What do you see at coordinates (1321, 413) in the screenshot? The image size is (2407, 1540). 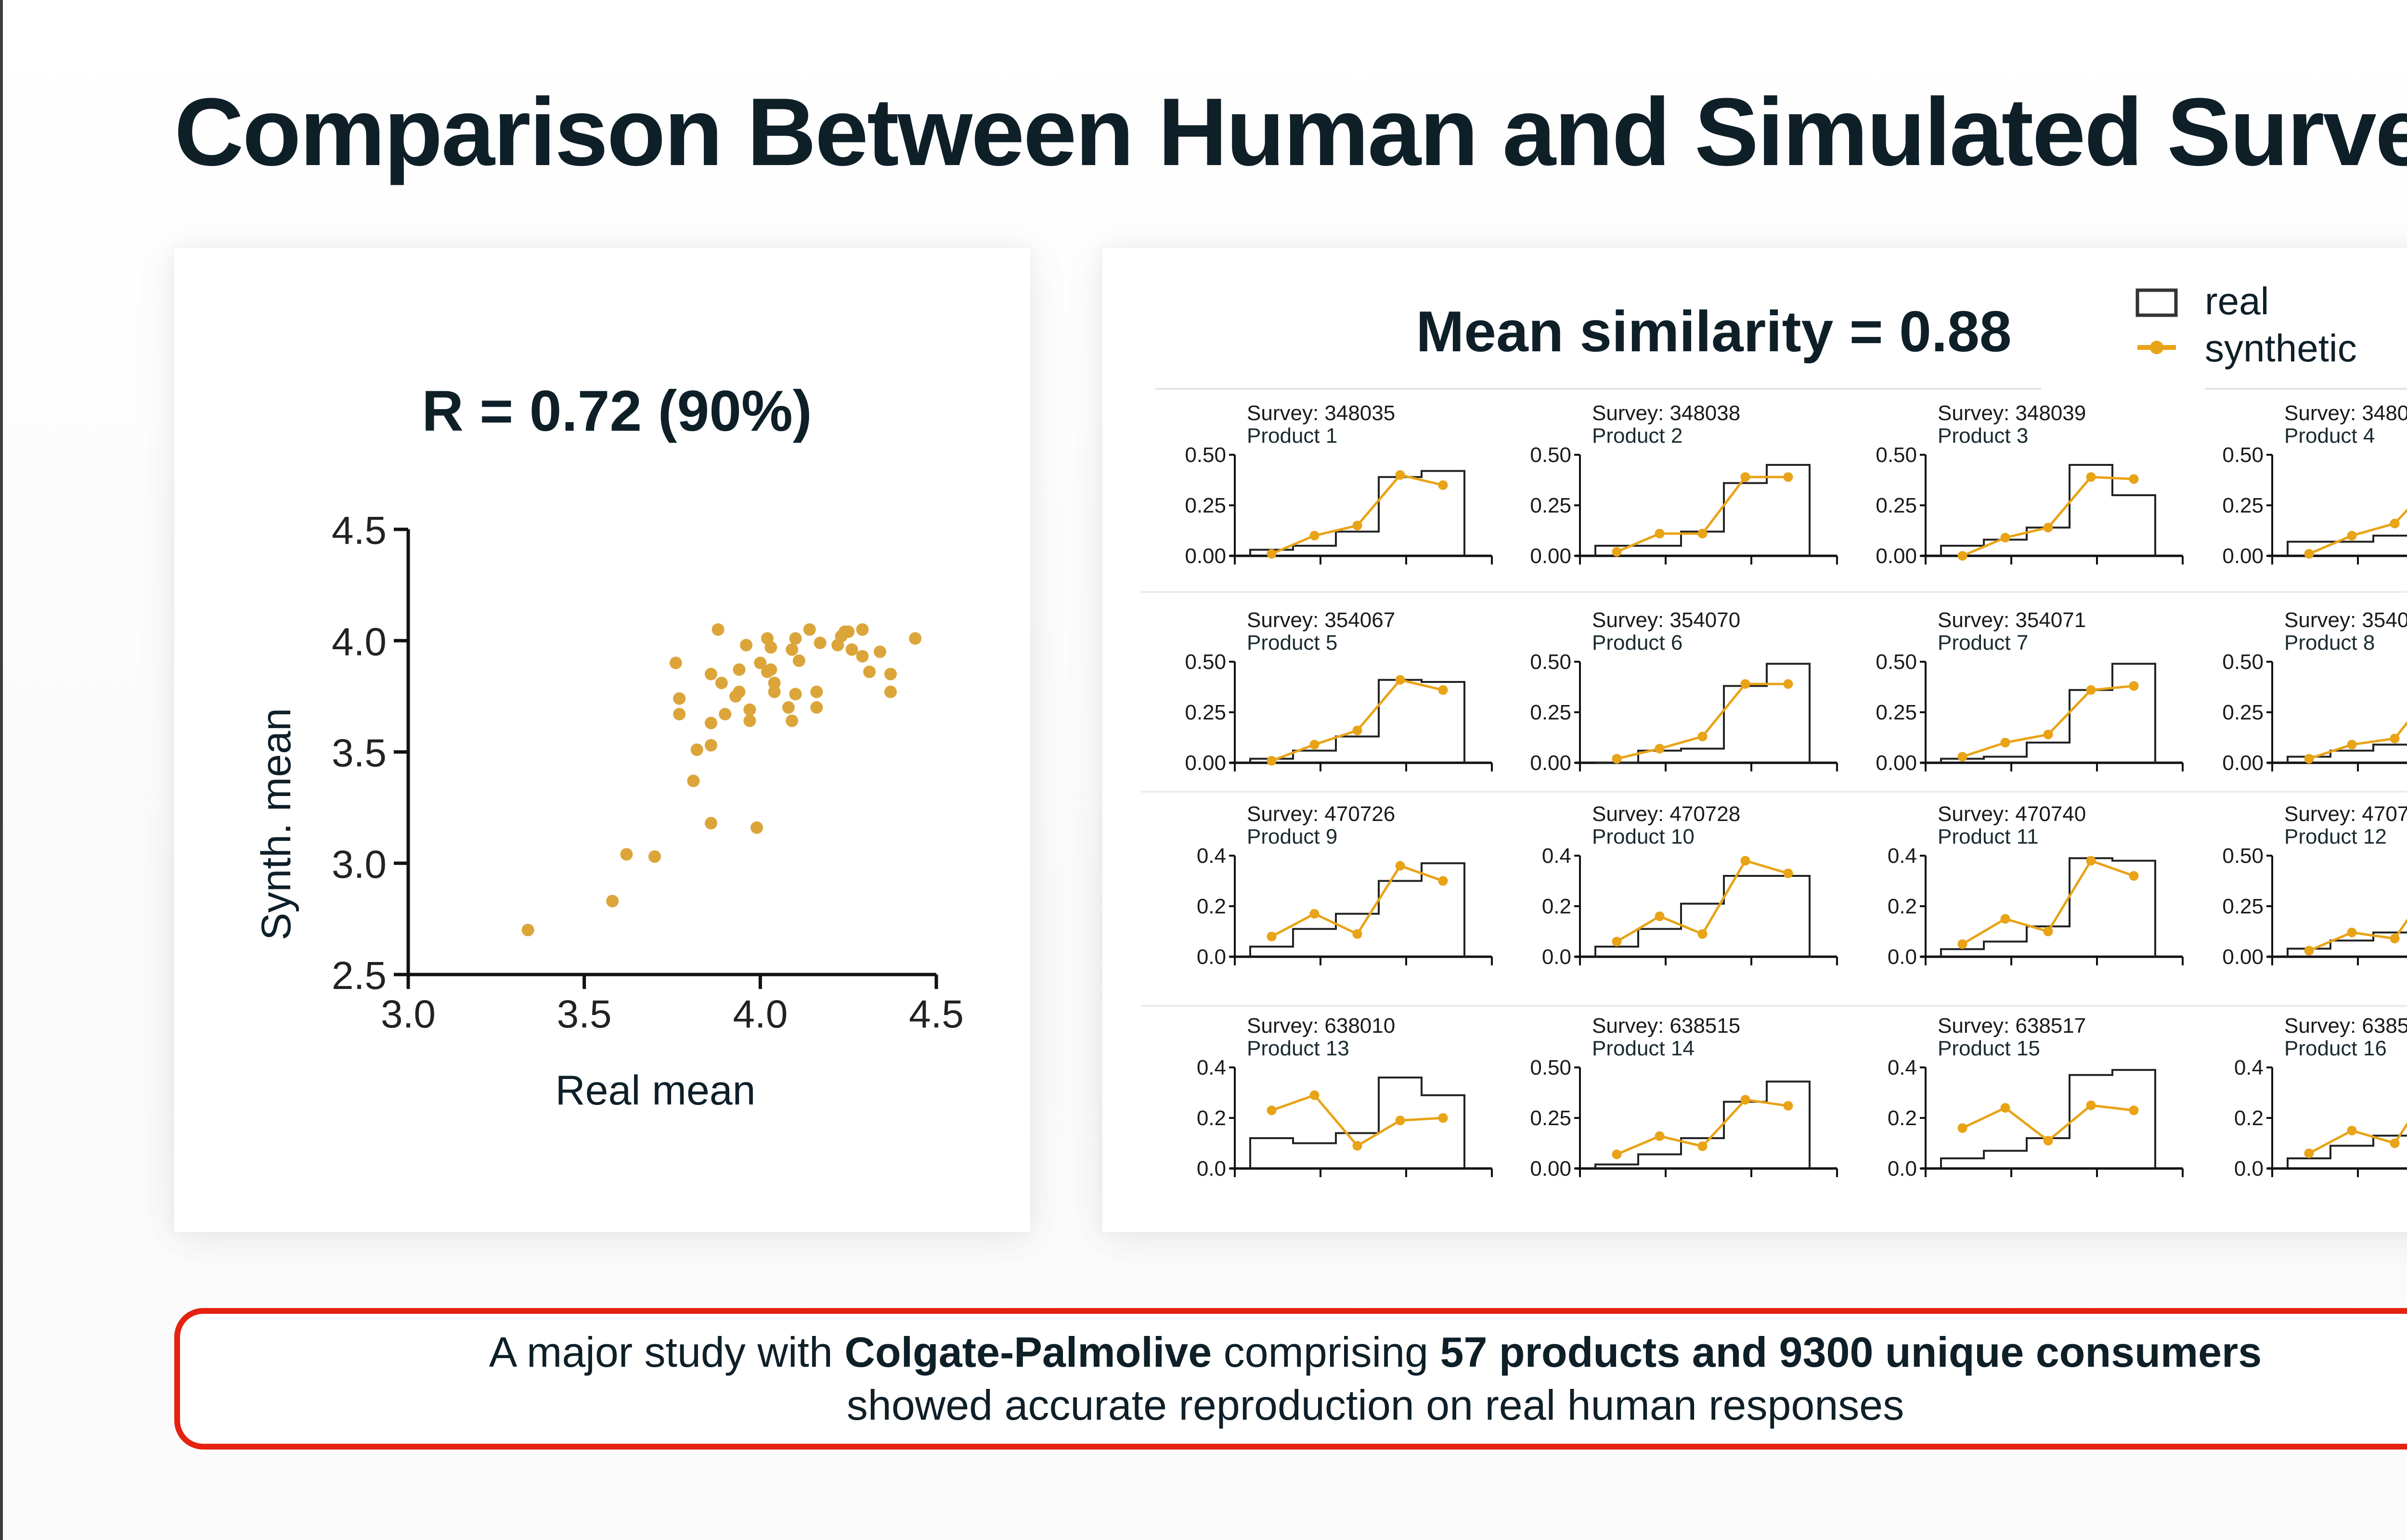 I see `subplot-survey-label: Survey: 348035` at bounding box center [1321, 413].